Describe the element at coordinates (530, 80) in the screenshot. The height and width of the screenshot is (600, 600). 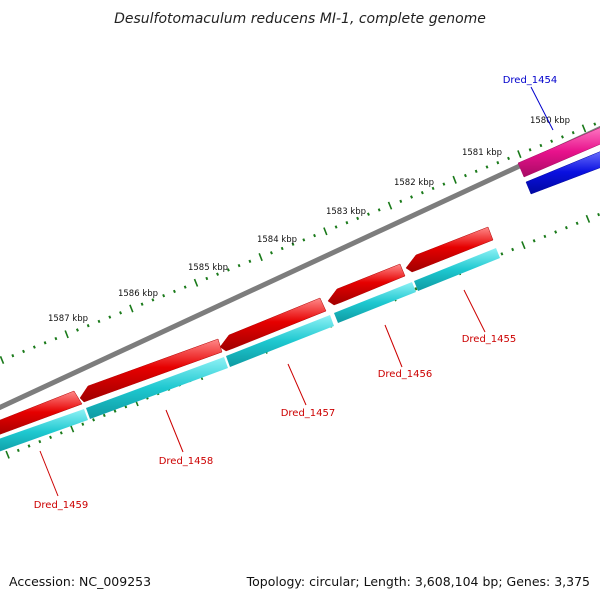
I see `gene-label-dred-1454: Dred_1454` at that location.